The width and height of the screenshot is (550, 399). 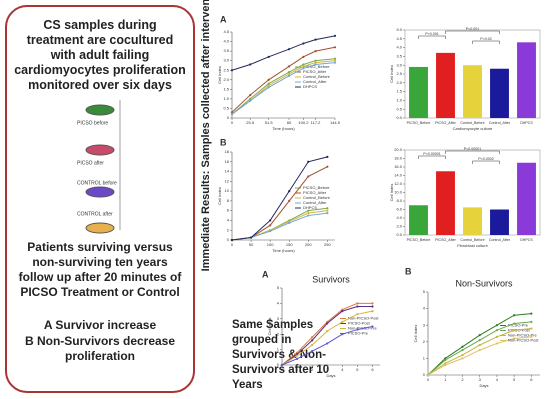 I want to click on x-tick-label: 250, so click(x=327, y=244).